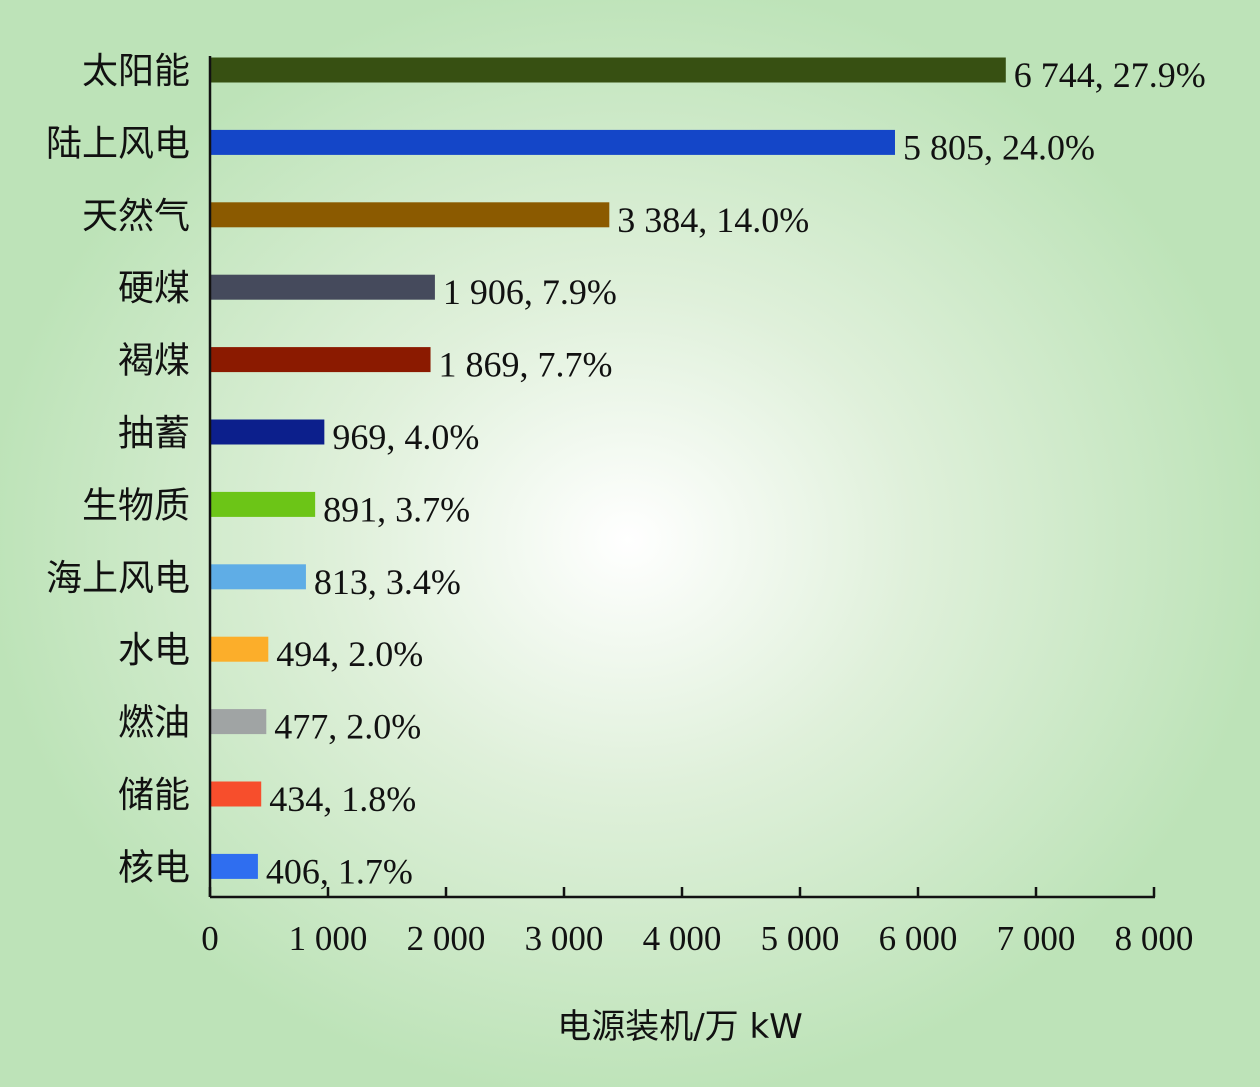 The width and height of the screenshot is (1260, 1087). What do you see at coordinates (118, 143) in the screenshot?
I see `category-label-2: 陆上风电` at bounding box center [118, 143].